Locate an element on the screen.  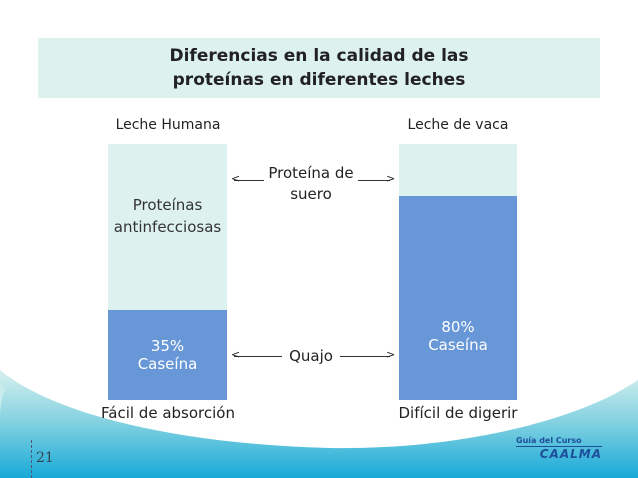
caalma-logo: Guía del Curso CAALMA is located at coordinates (559, 448).